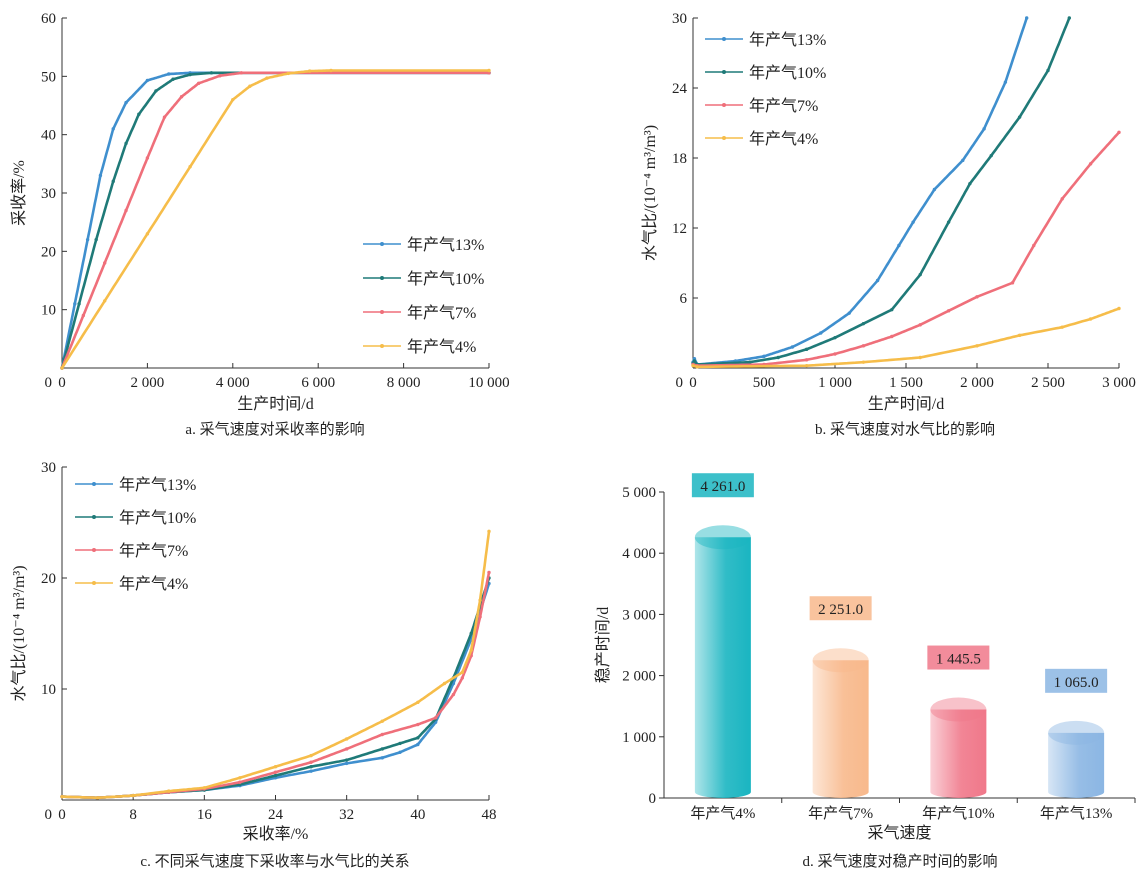 The image size is (1143, 873). Describe the element at coordinates (639, 615) in the screenshot. I see `y-tick-label: 3 000` at that location.